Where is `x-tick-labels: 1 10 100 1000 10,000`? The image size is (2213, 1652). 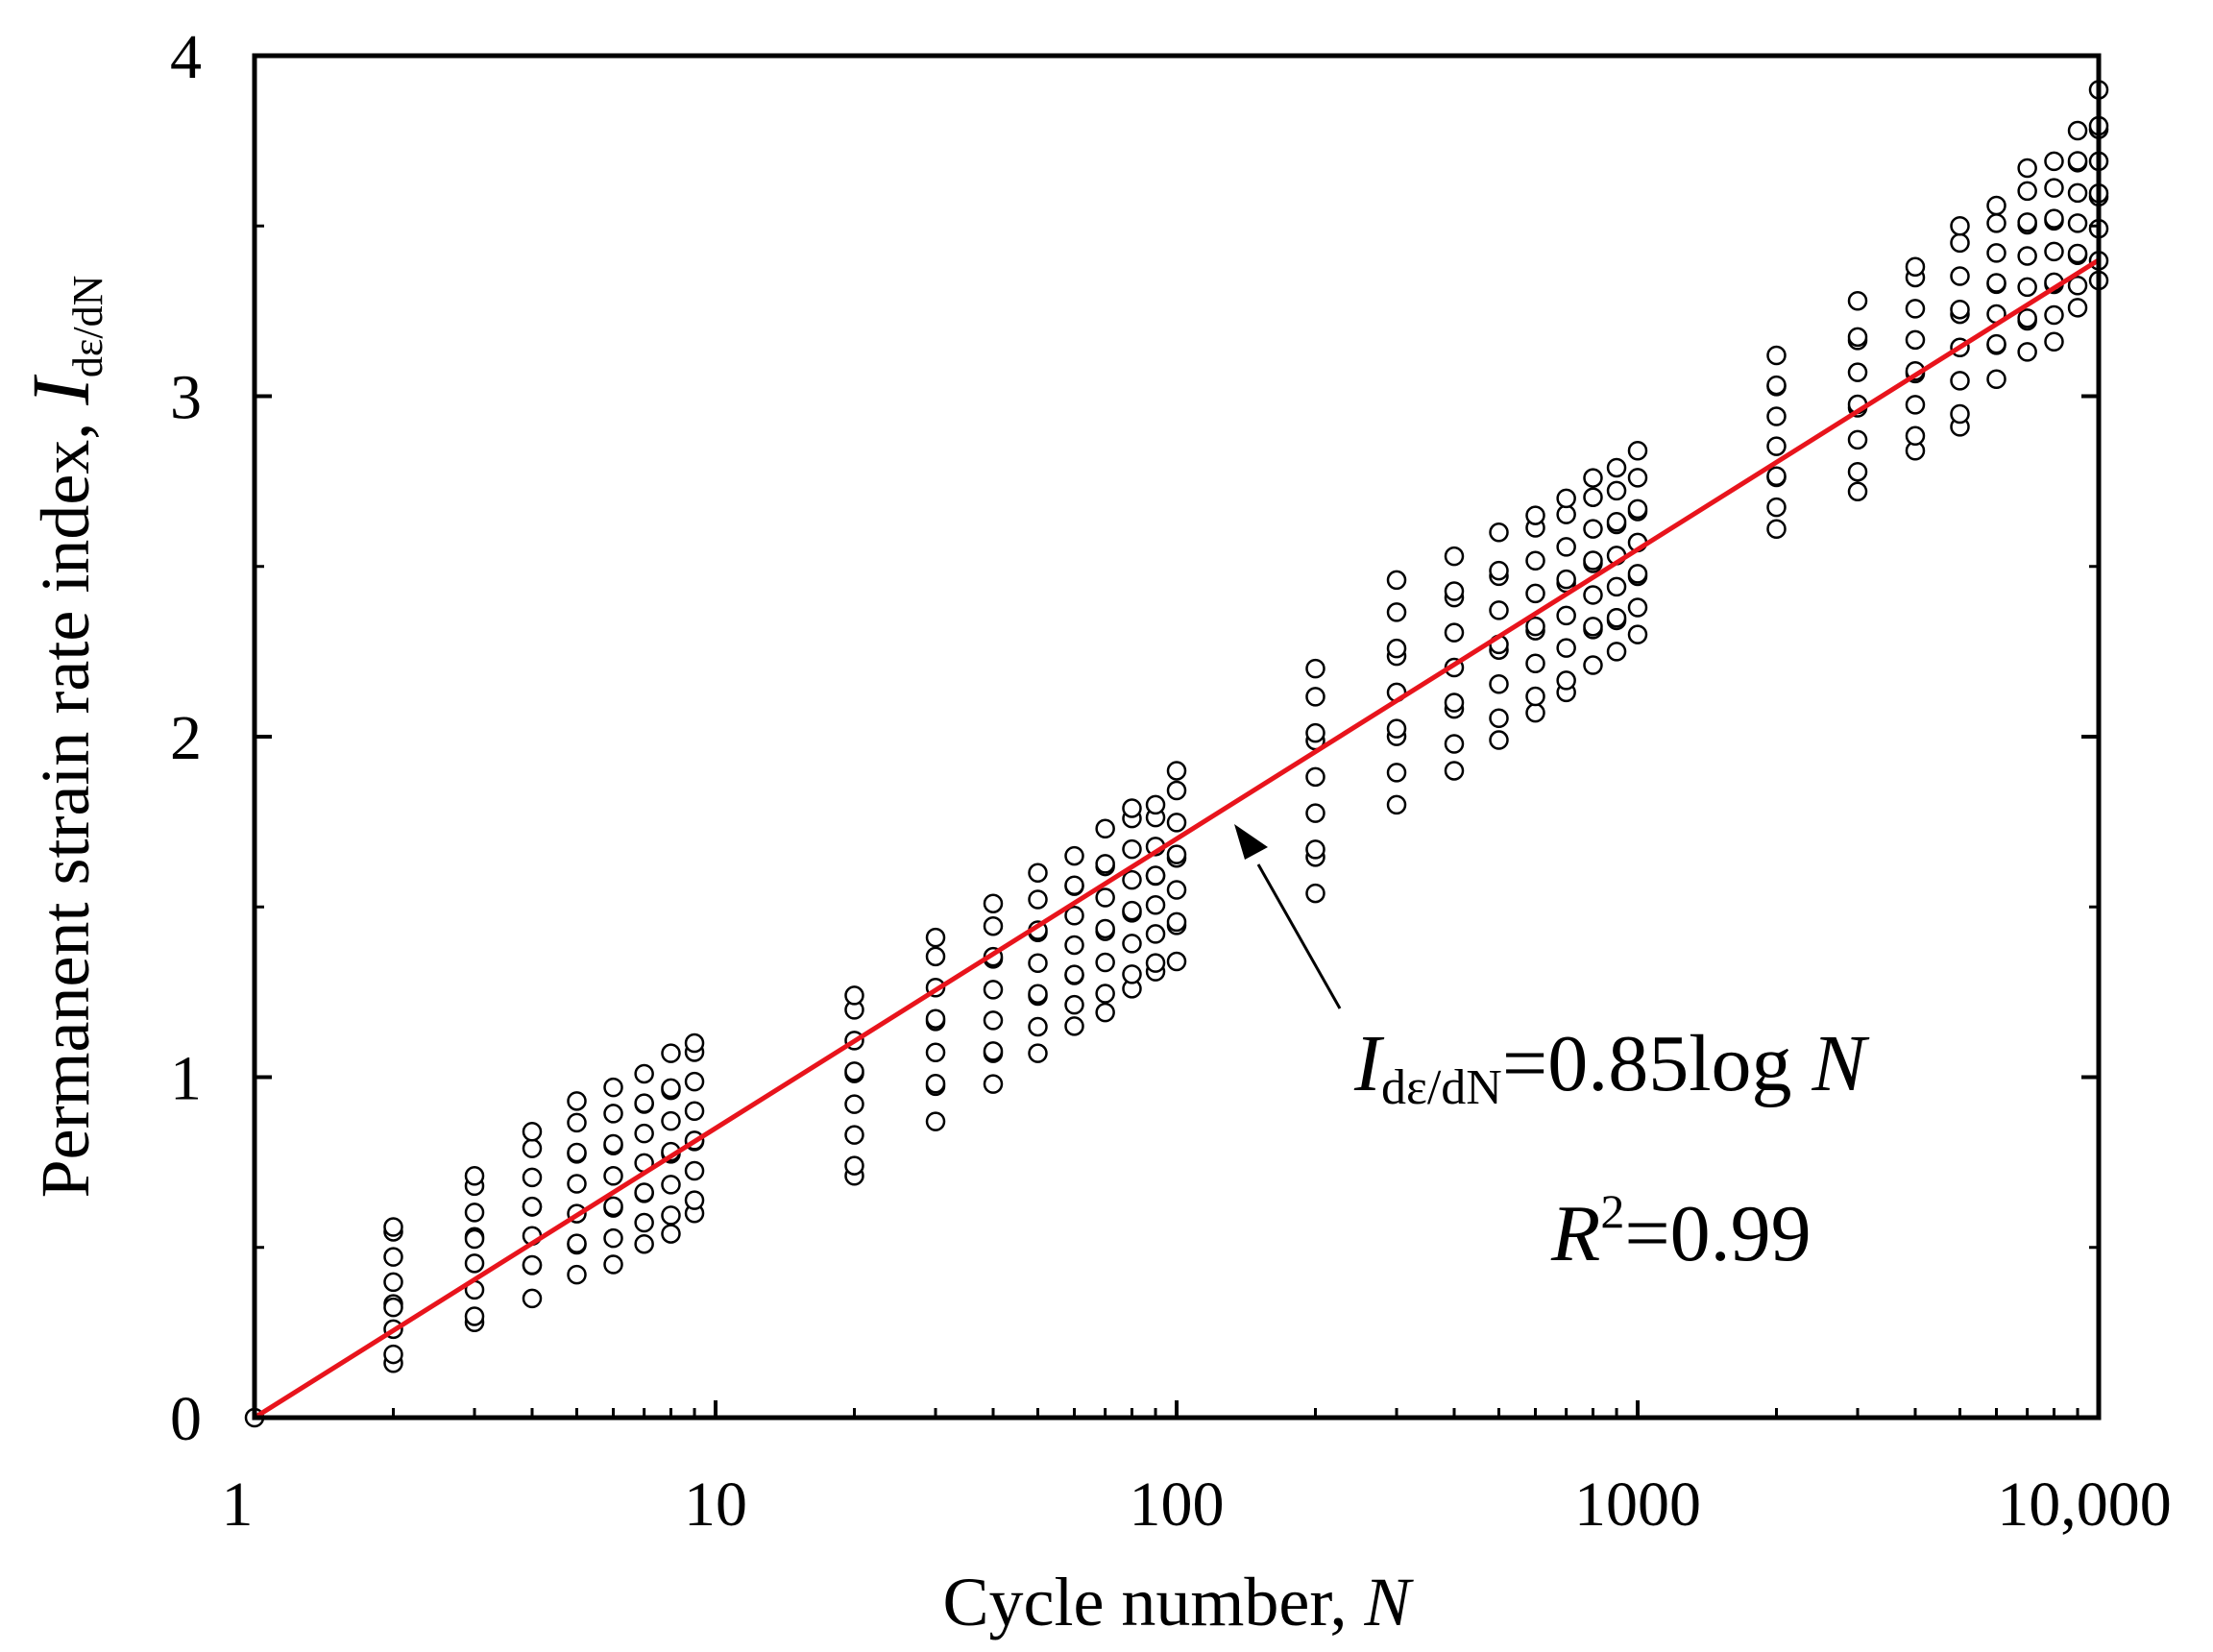
x-tick-labels: 1 10 100 1000 10,000 is located at coordinates (1197, 1505).